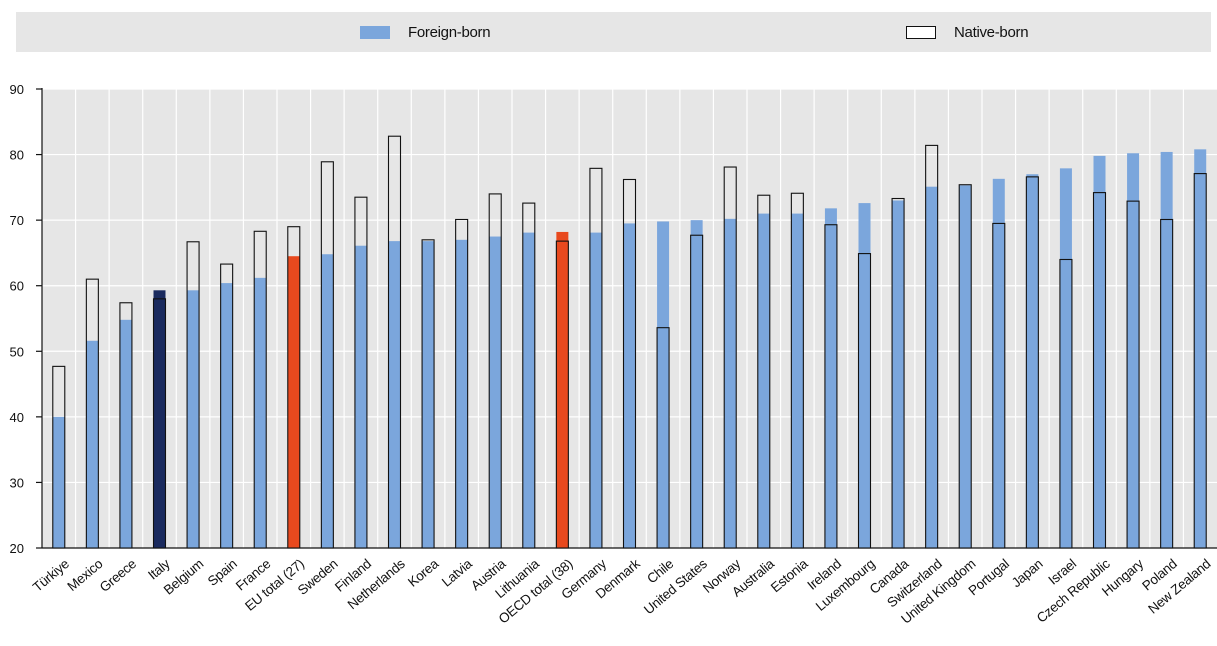  I want to click on bar-native-born-spain, so click(227, 406).